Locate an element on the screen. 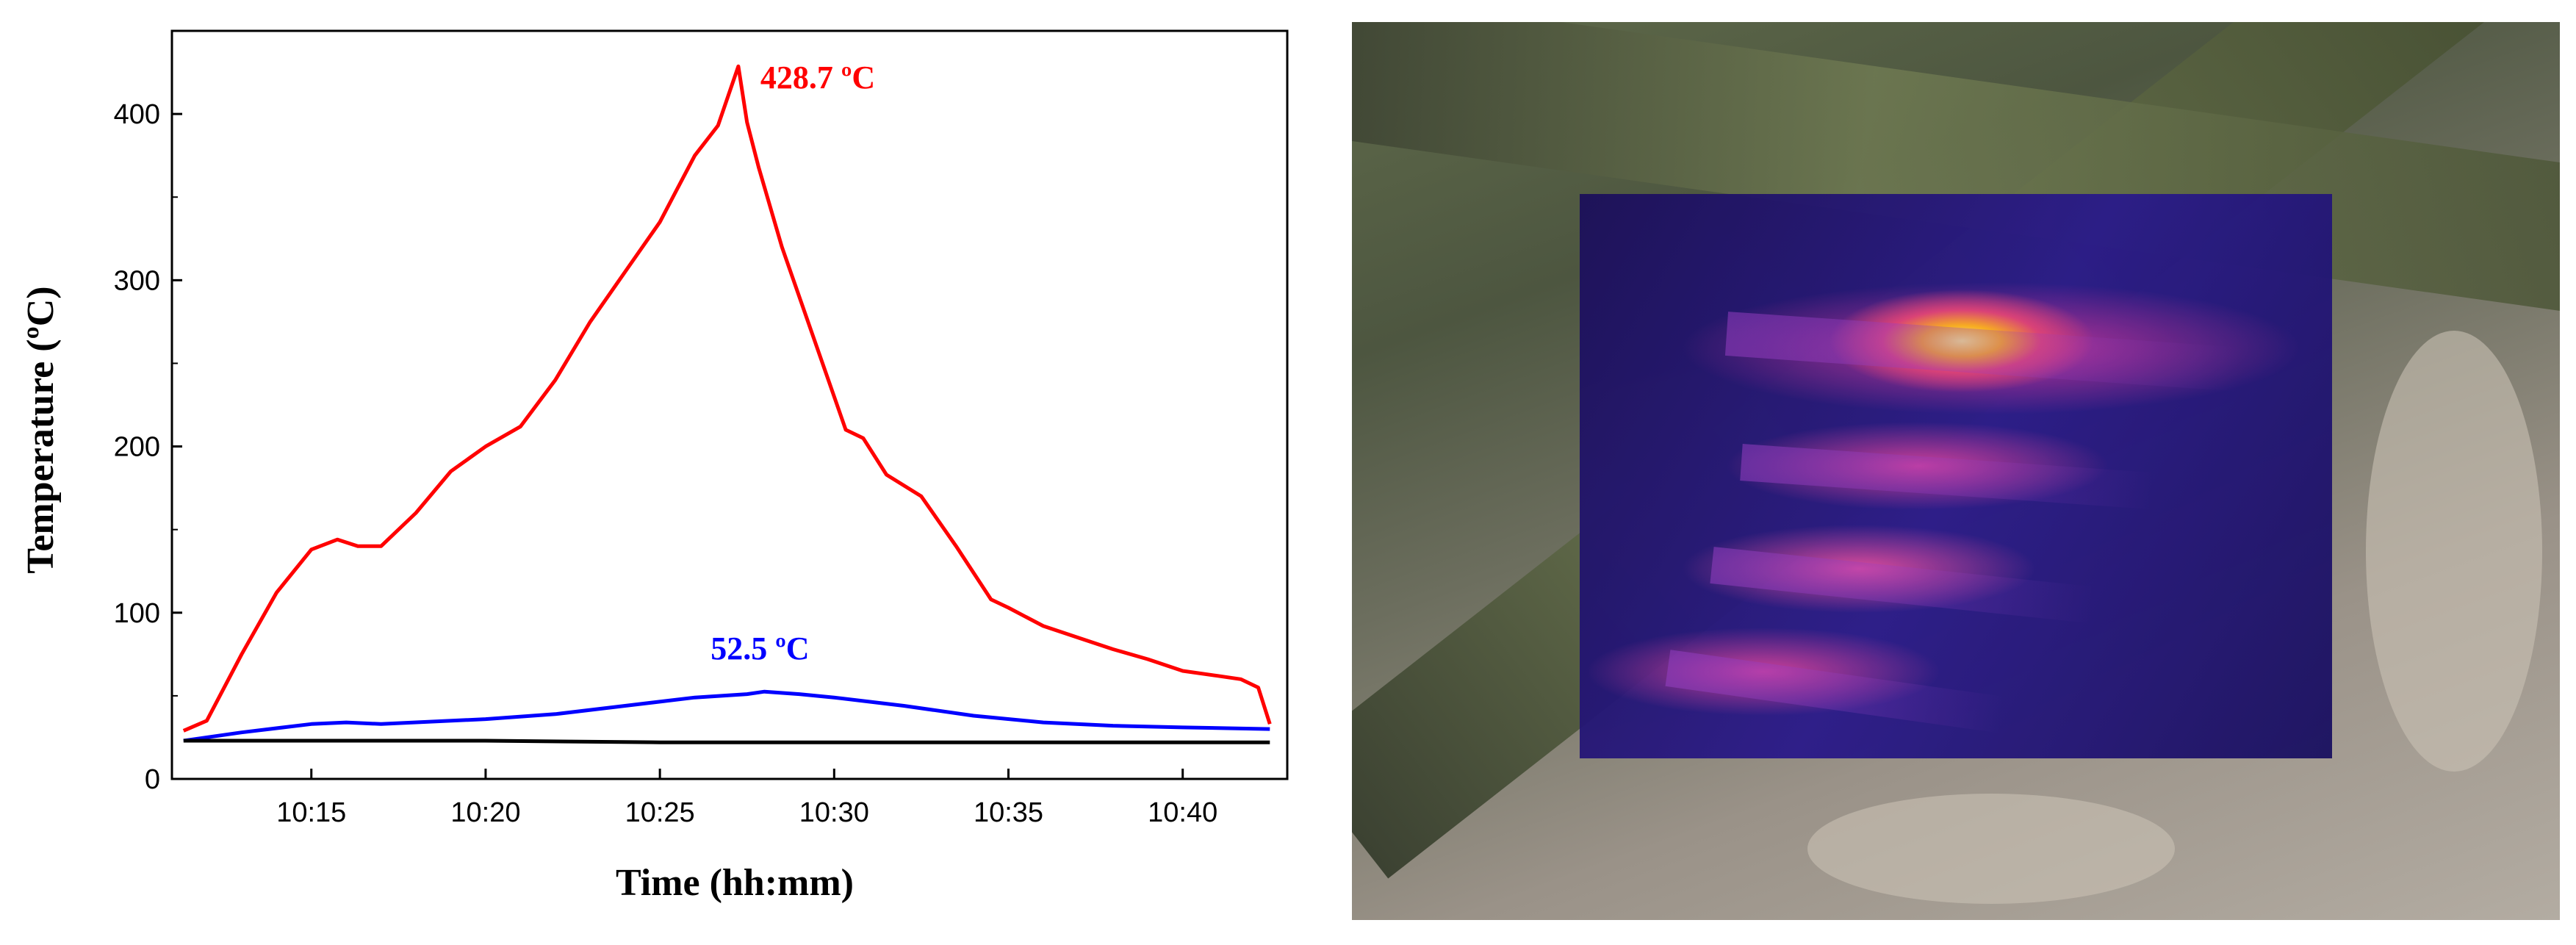  peak-annotation: 428.7 ºC is located at coordinates (818, 78).